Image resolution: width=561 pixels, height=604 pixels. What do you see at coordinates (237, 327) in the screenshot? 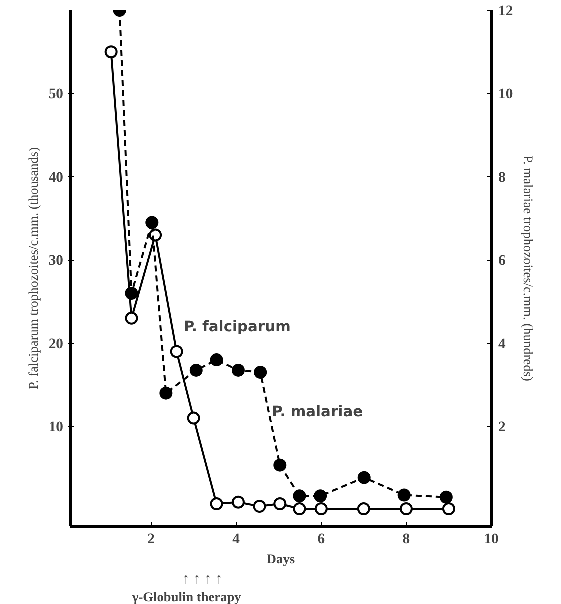
I see `series-label: P. falciparum` at bounding box center [237, 327].